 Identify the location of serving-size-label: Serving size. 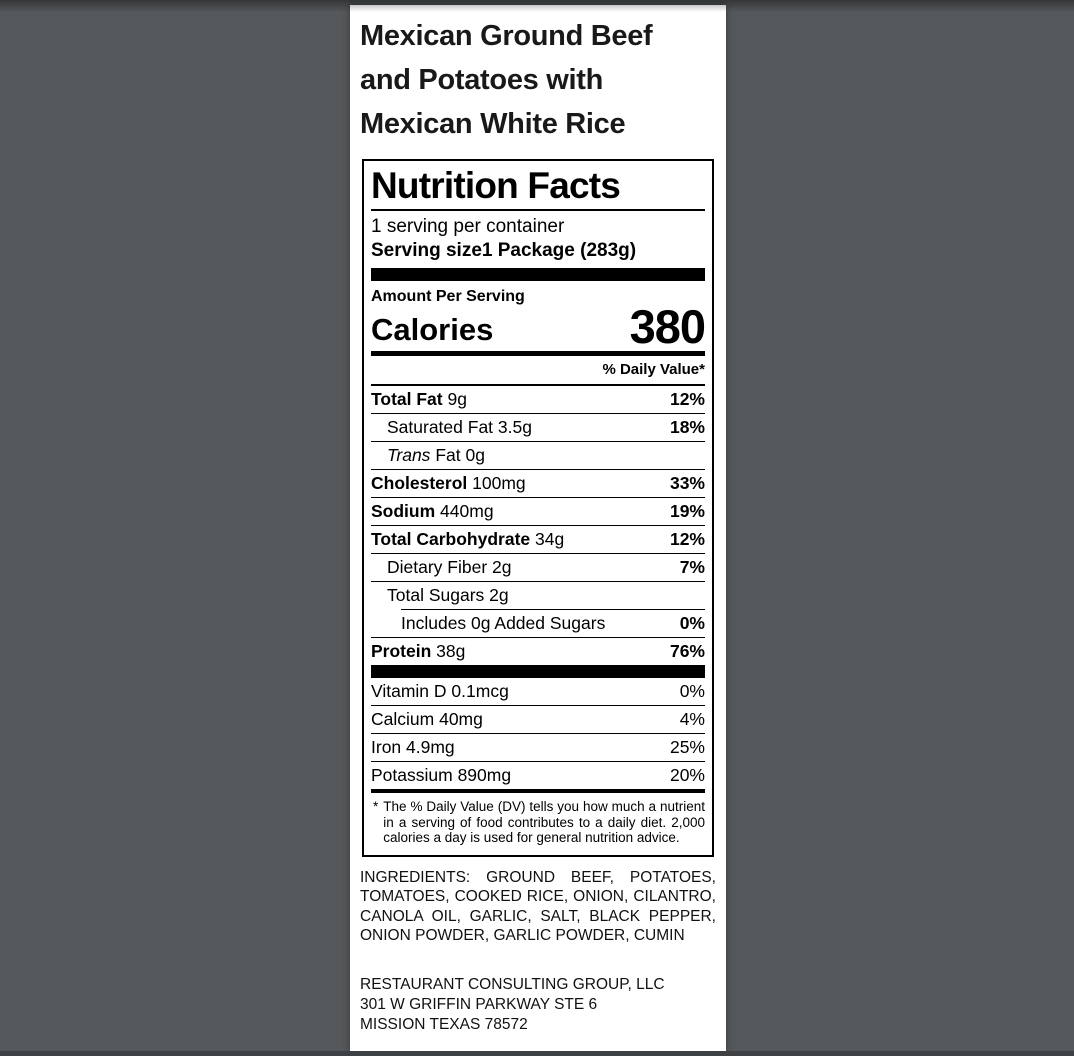
(426, 250).